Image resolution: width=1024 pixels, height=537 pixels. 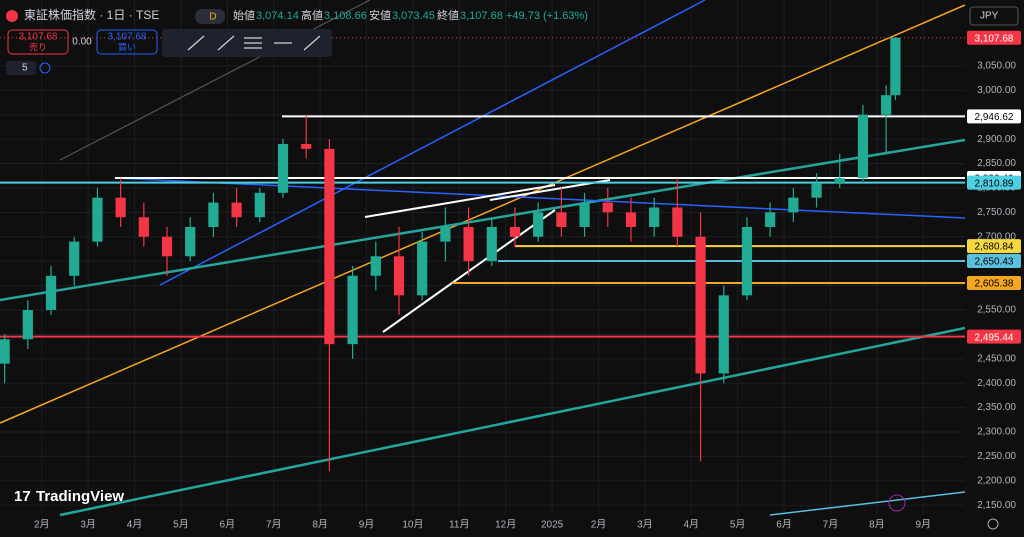 I want to click on low-label: 安値, so click(x=380, y=15).